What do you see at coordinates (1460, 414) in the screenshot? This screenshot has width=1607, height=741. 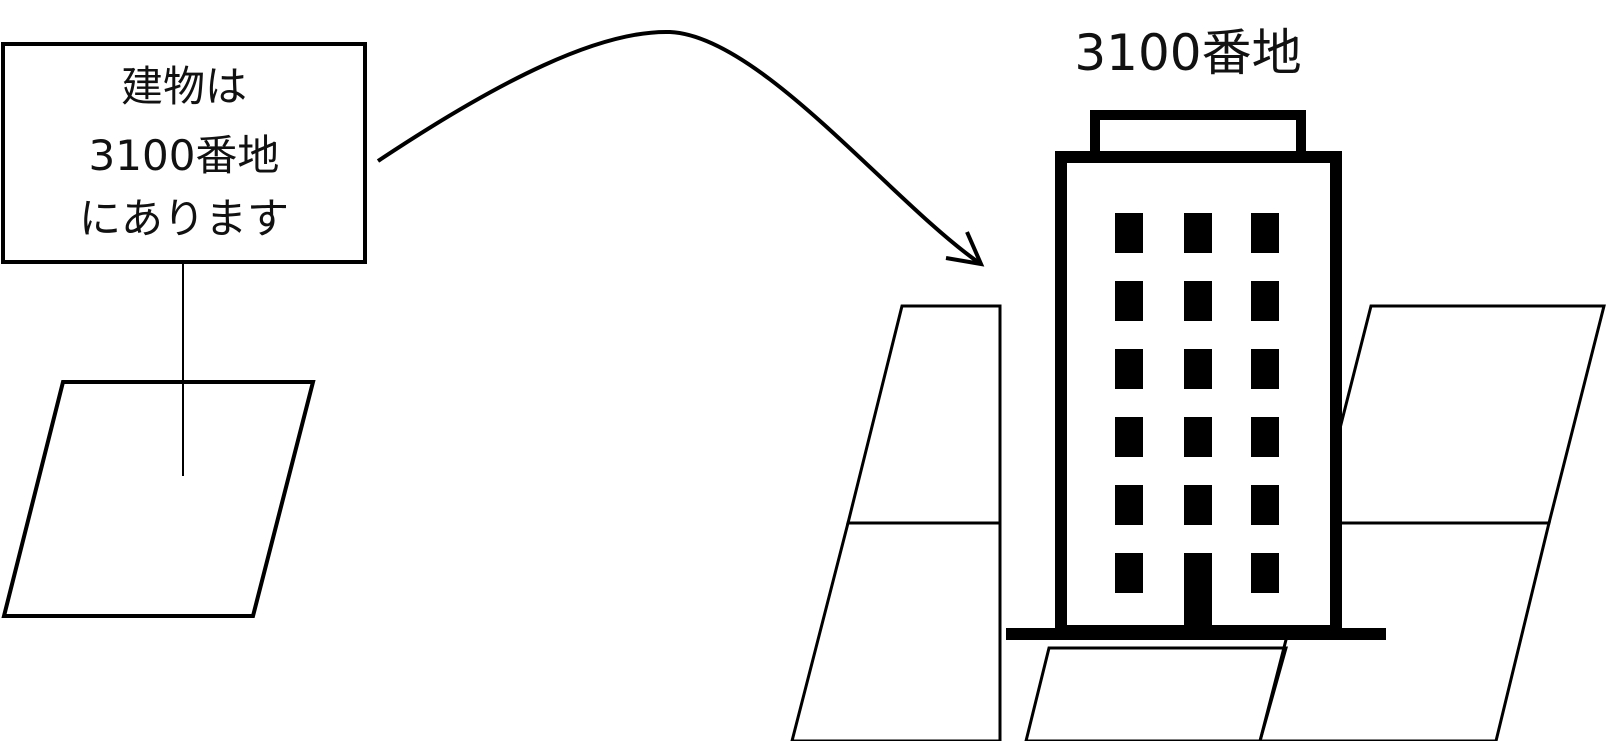 I see `parcel-top-right` at bounding box center [1460, 414].